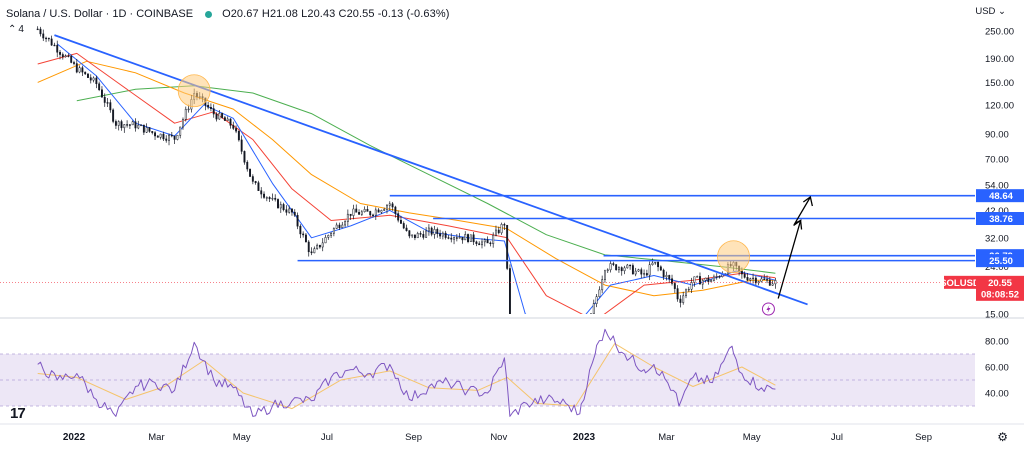  What do you see at coordinates (16, 29) in the screenshot?
I see `indicators-toggle: ⌃ 4` at bounding box center [16, 29].